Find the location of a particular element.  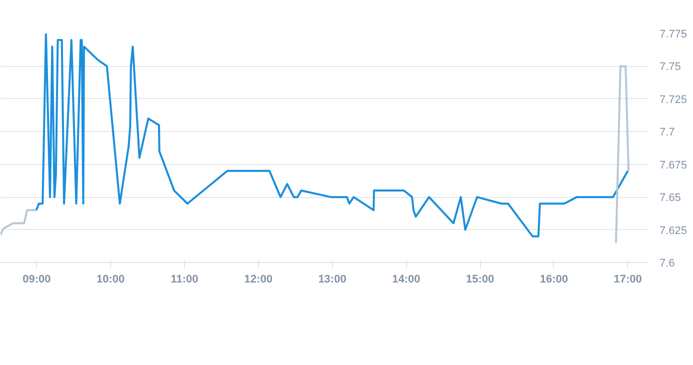

line-series is located at coordinates (19, 222).